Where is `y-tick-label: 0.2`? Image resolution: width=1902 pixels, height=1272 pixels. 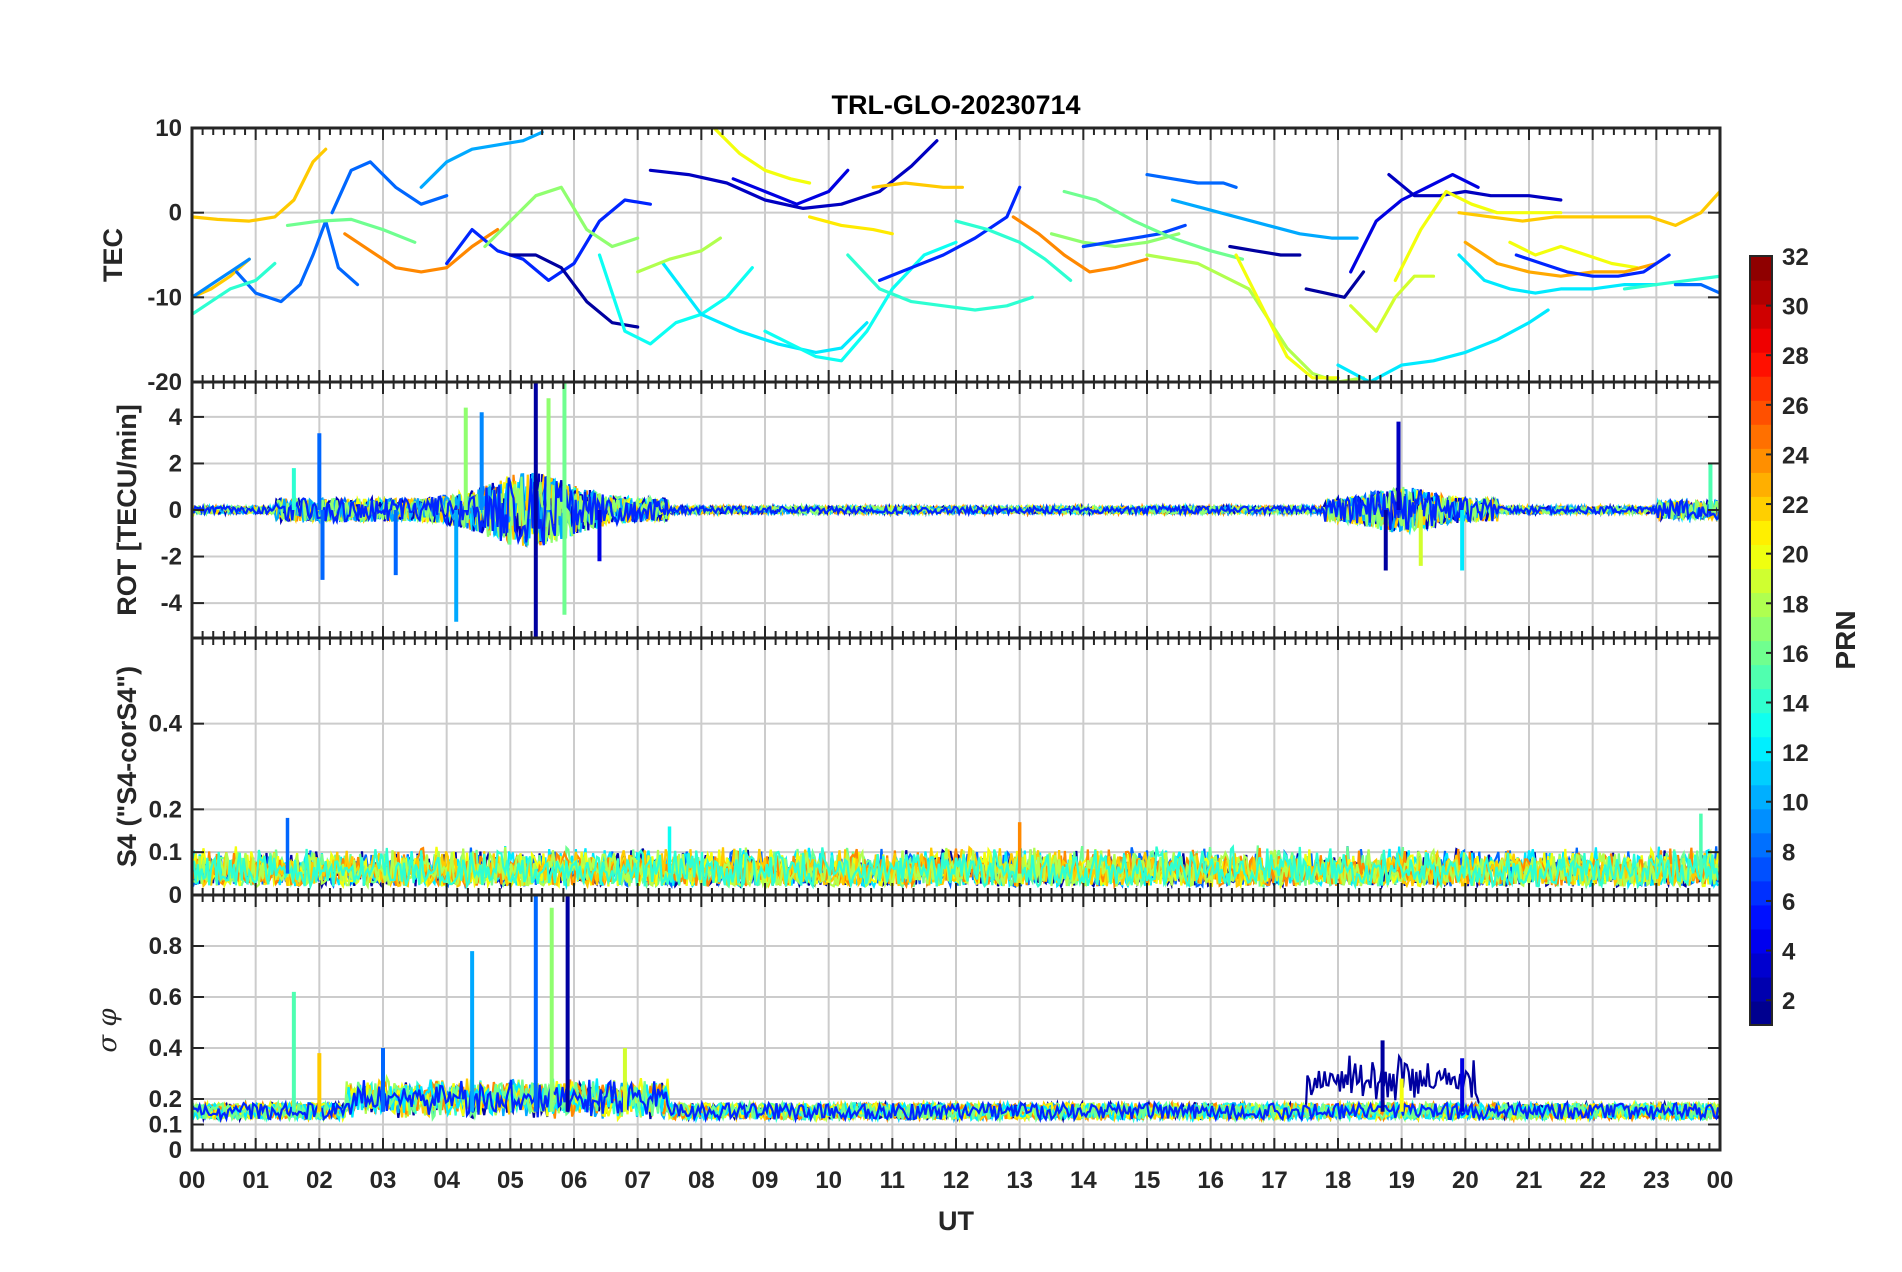
y-tick-label: 0.2 is located at coordinates (165, 809).